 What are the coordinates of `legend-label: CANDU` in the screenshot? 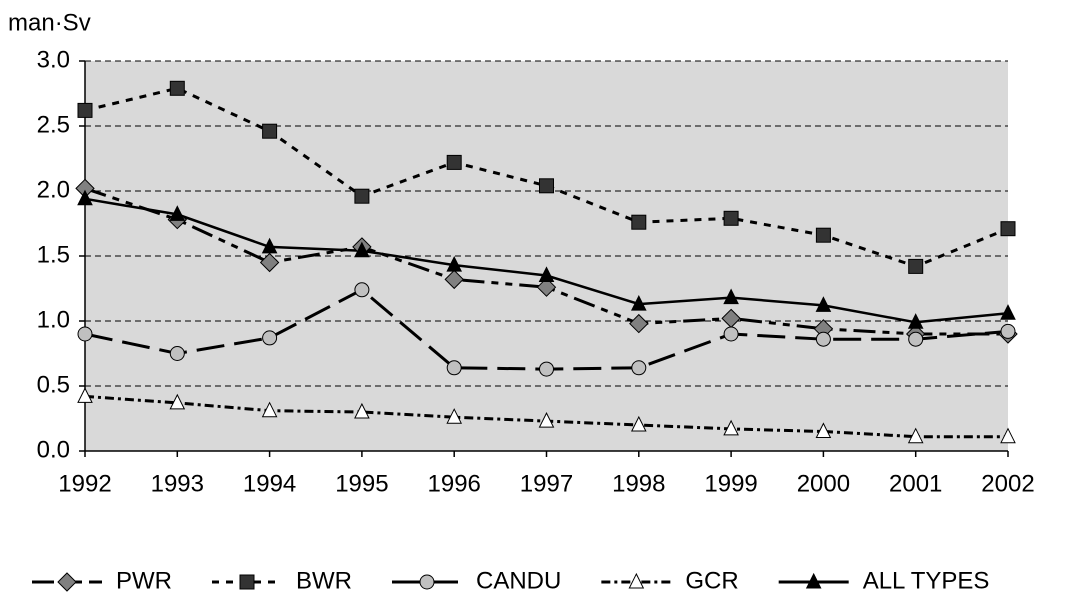 It's located at (518, 580).